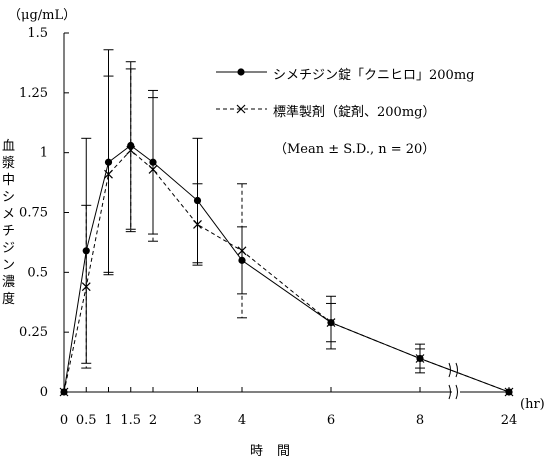 This screenshot has height=461, width=546. I want to click on legend-label-reference: 標準製剤（錠剤、200mg）, so click(354, 112).